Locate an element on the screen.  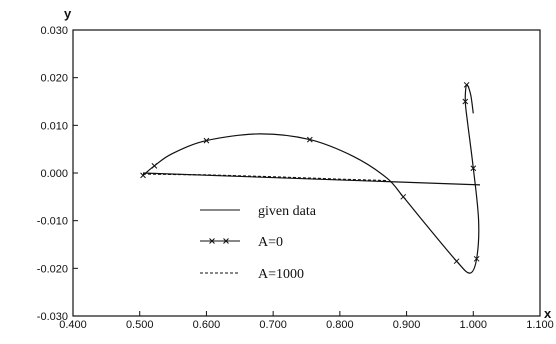
legend-label-0: given data is located at coordinates (287, 211).